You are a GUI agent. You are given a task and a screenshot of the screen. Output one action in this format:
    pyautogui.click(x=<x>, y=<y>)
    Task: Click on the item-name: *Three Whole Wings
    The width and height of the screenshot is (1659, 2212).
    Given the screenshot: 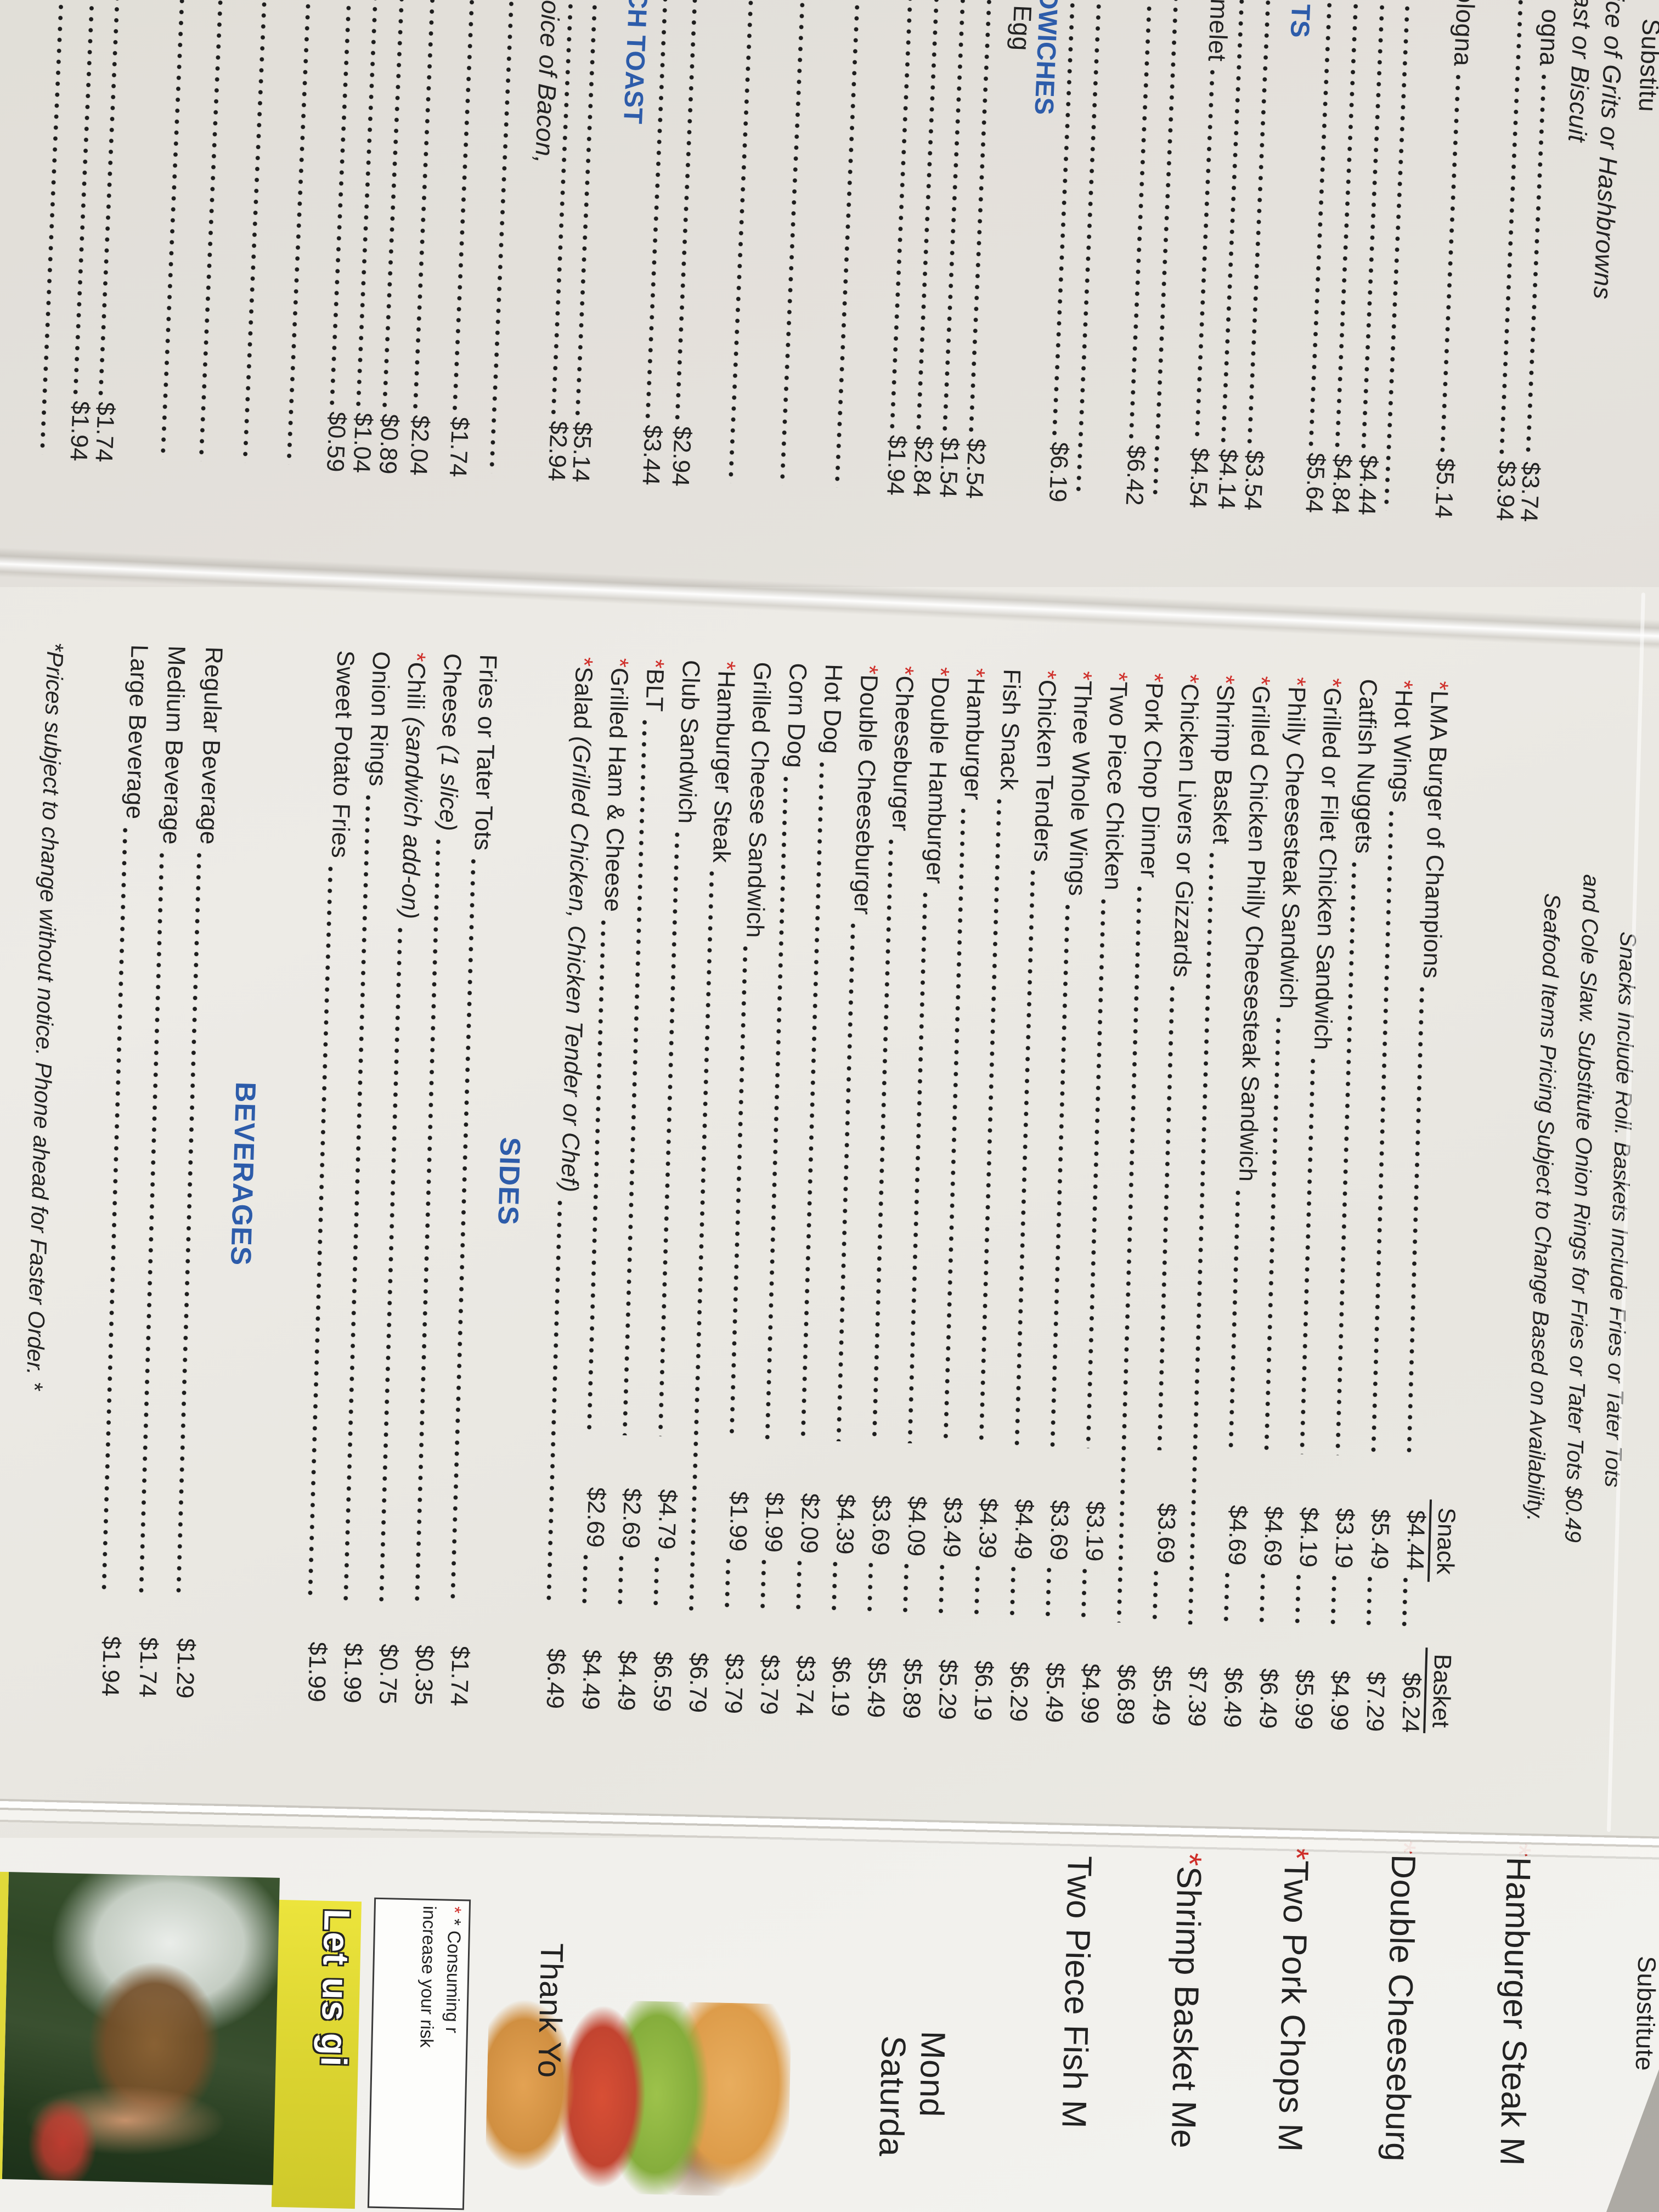 What is the action you would take?
    pyautogui.click(x=1080, y=783)
    